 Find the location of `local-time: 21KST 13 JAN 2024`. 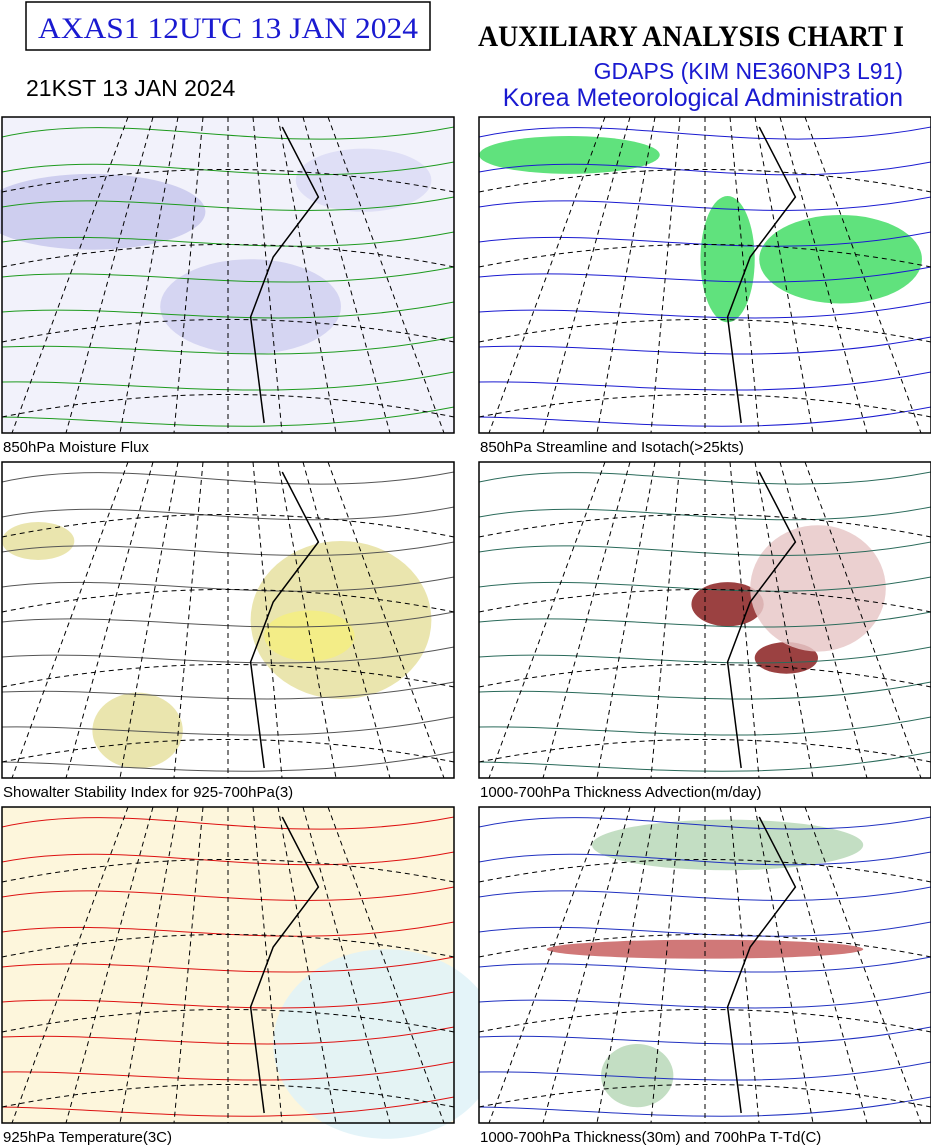

local-time: 21KST 13 JAN 2024 is located at coordinates (130, 88).